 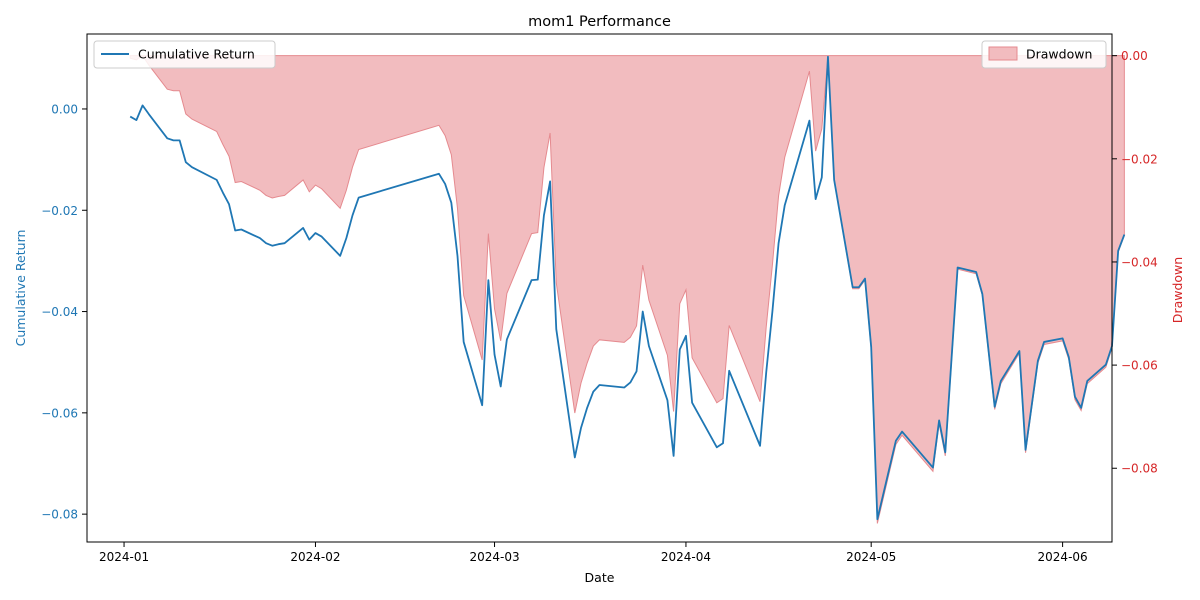 I want to click on y-axis-left: 0.00 −0.02 −0.04 −0.06 −0.08, so click(x=64, y=312).